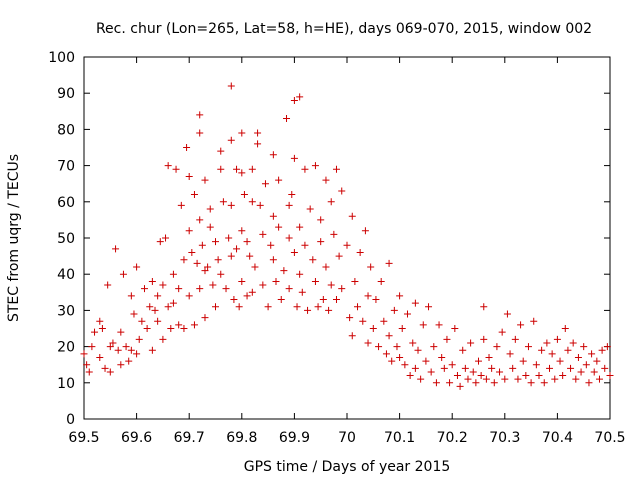 The width and height of the screenshot is (640, 480). Describe the element at coordinates (504, 438) in the screenshot. I see `x-tick-label: 70.3` at that location.